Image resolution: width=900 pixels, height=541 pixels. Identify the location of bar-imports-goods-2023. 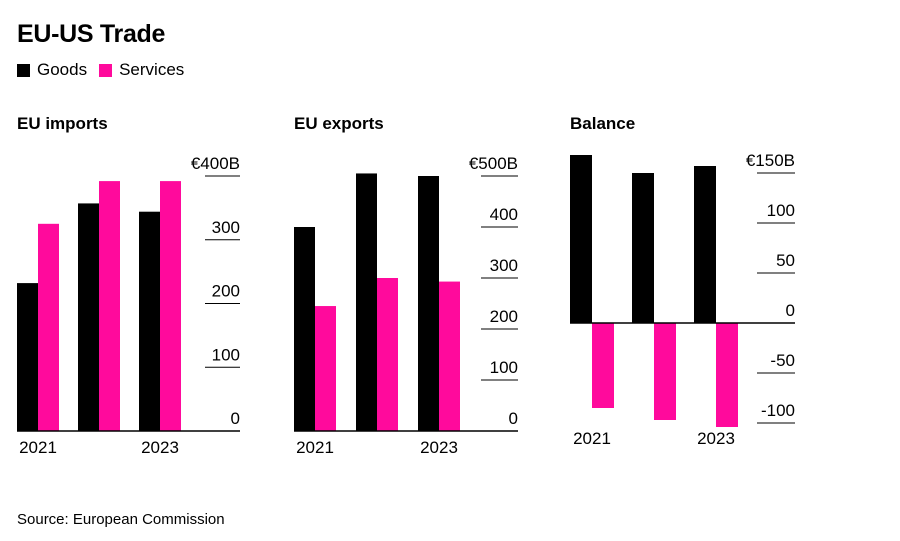
(149, 321).